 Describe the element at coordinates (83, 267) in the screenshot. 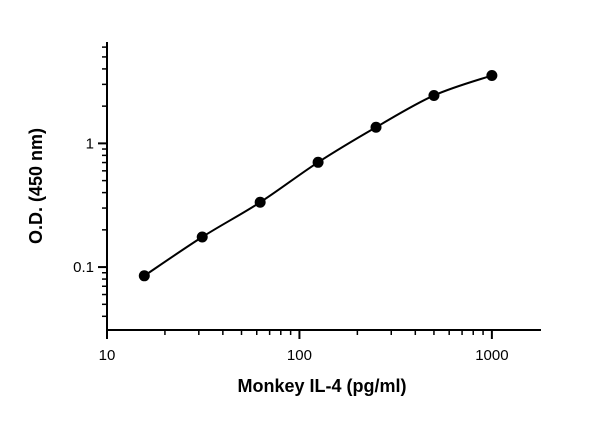

I see `y-tick-label: 0.1` at that location.